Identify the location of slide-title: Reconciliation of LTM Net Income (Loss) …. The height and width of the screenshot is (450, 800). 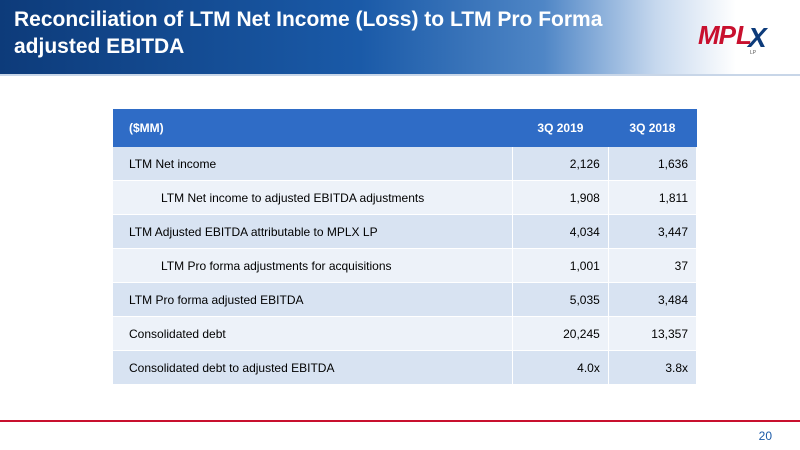
(308, 33).